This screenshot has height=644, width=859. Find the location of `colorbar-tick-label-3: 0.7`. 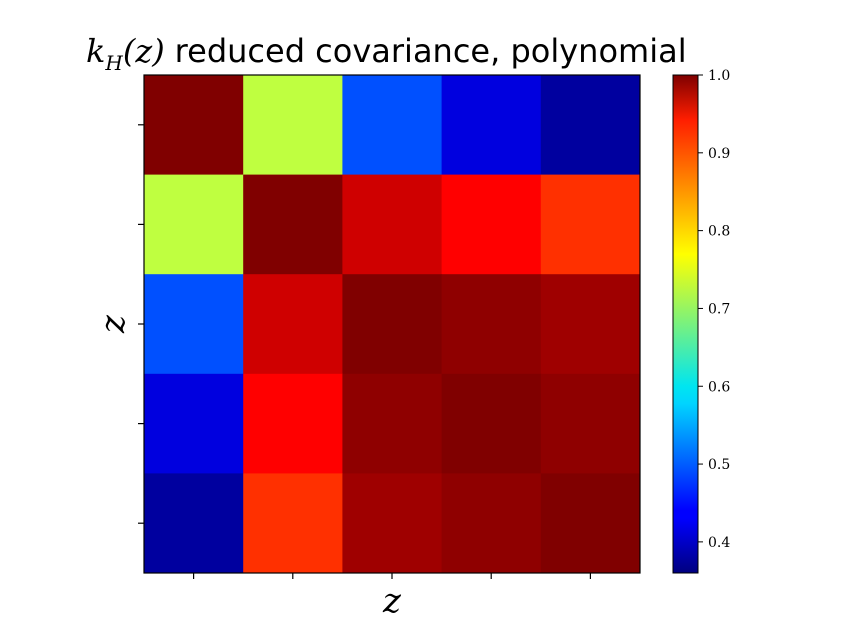

colorbar-tick-label-3: 0.7 is located at coordinates (719, 309).